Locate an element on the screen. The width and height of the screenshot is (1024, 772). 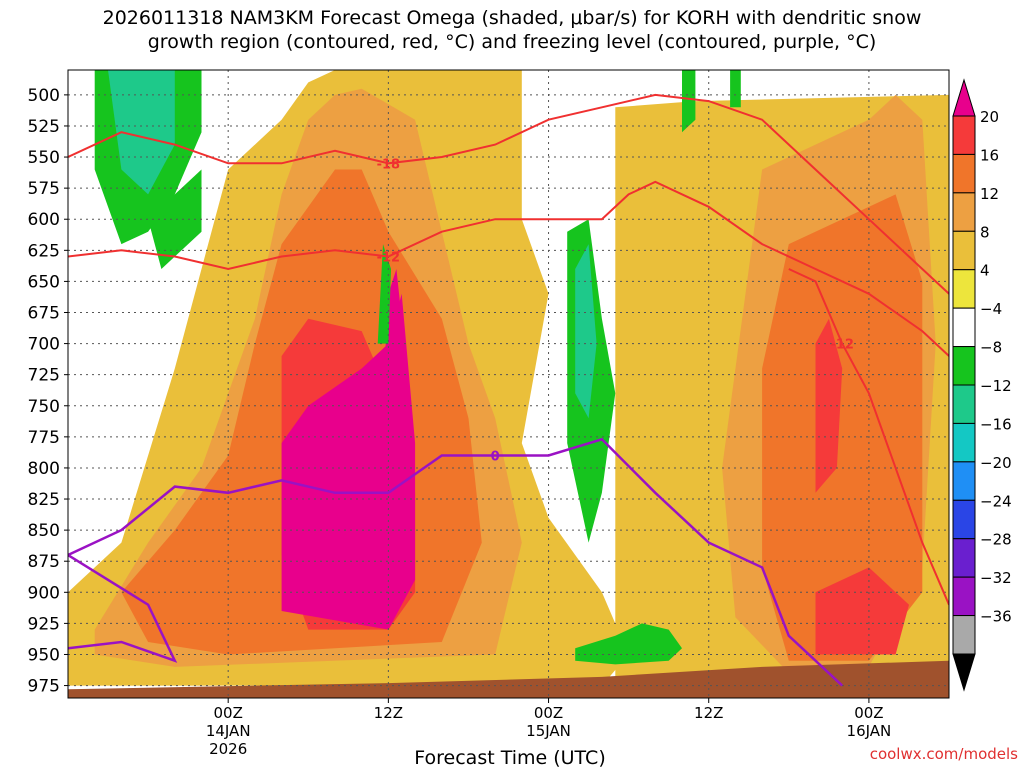
x-tick-label-6-l1: 12Z is located at coordinates (388, 713).